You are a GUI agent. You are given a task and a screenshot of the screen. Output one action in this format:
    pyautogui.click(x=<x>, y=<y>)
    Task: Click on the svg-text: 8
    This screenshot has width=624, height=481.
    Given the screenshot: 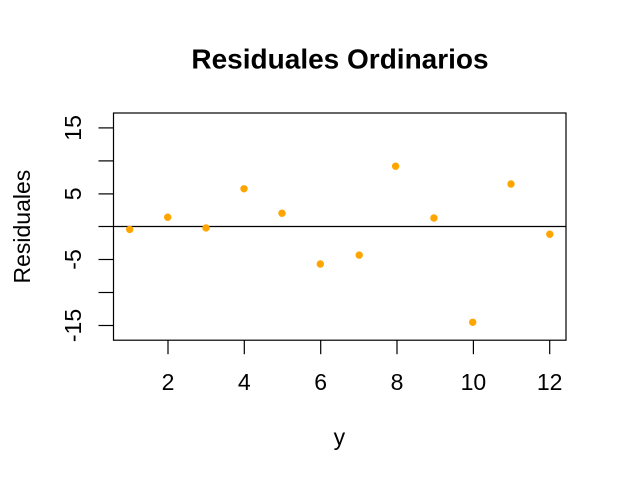 What is the action you would take?
    pyautogui.click(x=397, y=382)
    